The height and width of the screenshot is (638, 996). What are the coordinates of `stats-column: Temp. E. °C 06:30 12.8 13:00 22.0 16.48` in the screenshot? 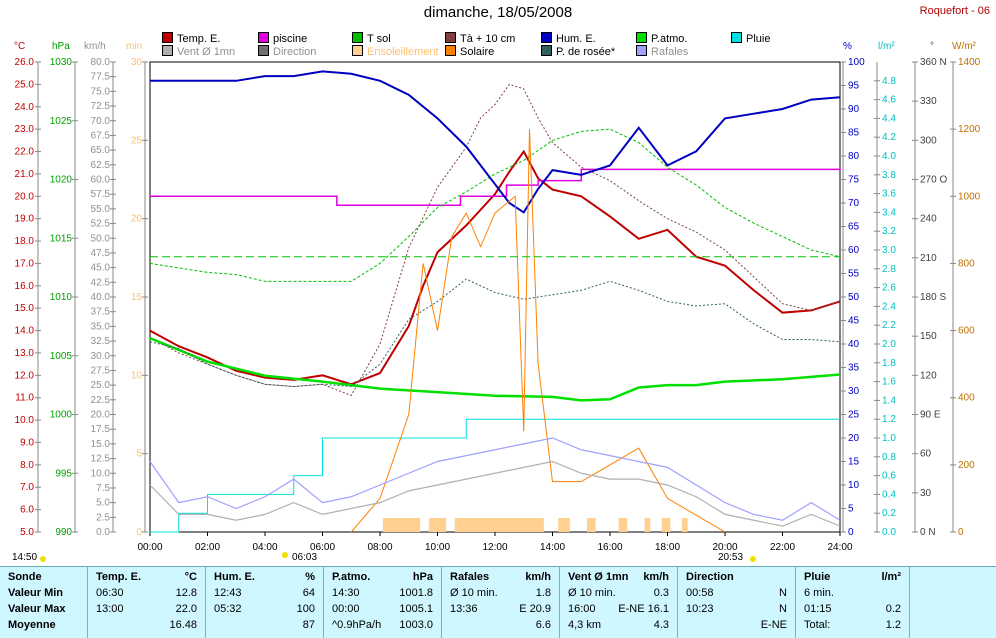 It's located at (147, 602).